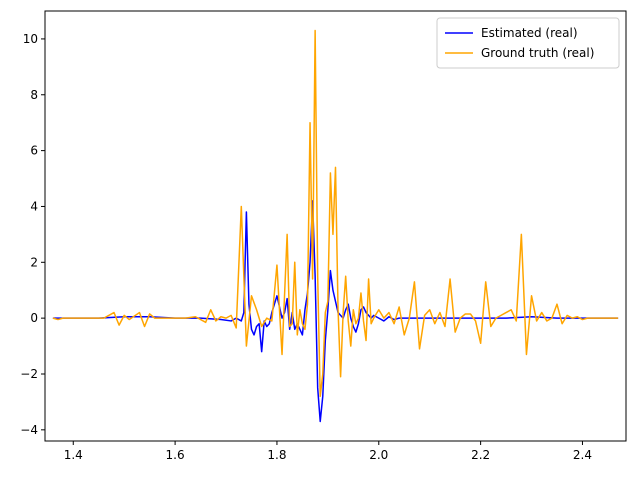 The width and height of the screenshot is (640, 480). I want to click on x-tick-label: 2.2, so click(480, 455).